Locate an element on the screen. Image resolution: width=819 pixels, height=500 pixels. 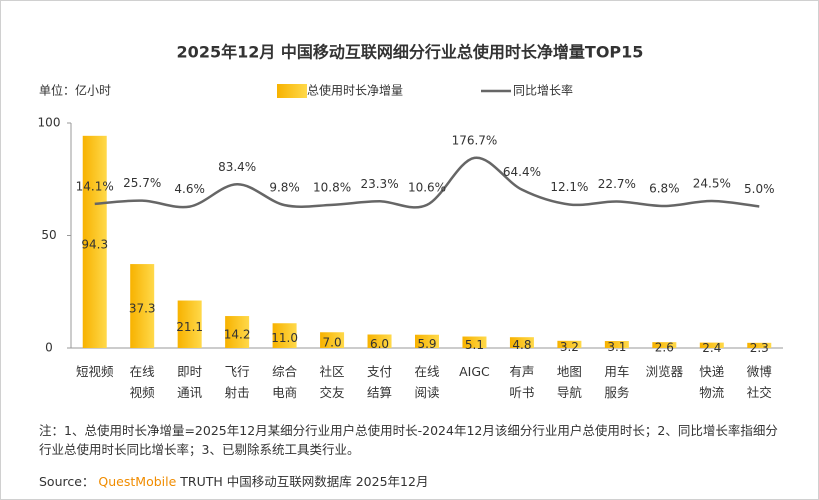
line-value-label: 25.7% is located at coordinates (142, 183).